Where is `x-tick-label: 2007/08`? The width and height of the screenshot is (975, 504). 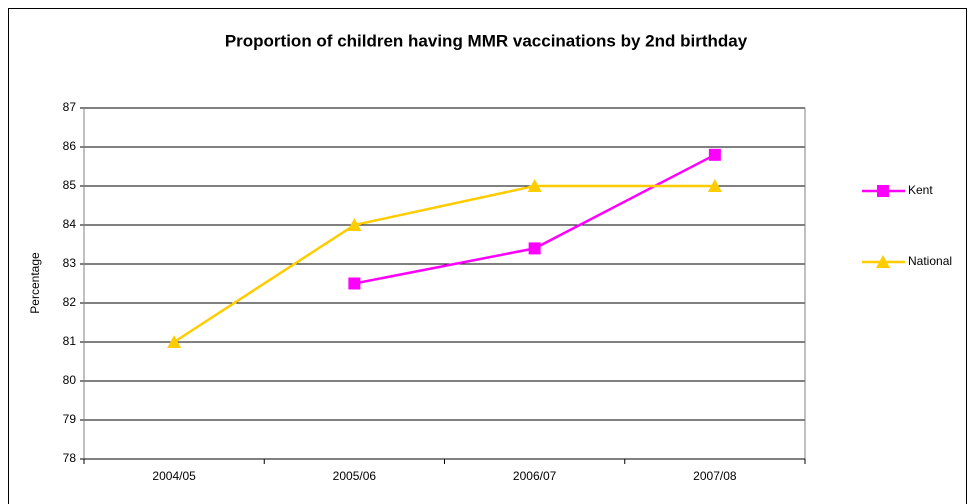
x-tick-label: 2007/08 is located at coordinates (715, 476).